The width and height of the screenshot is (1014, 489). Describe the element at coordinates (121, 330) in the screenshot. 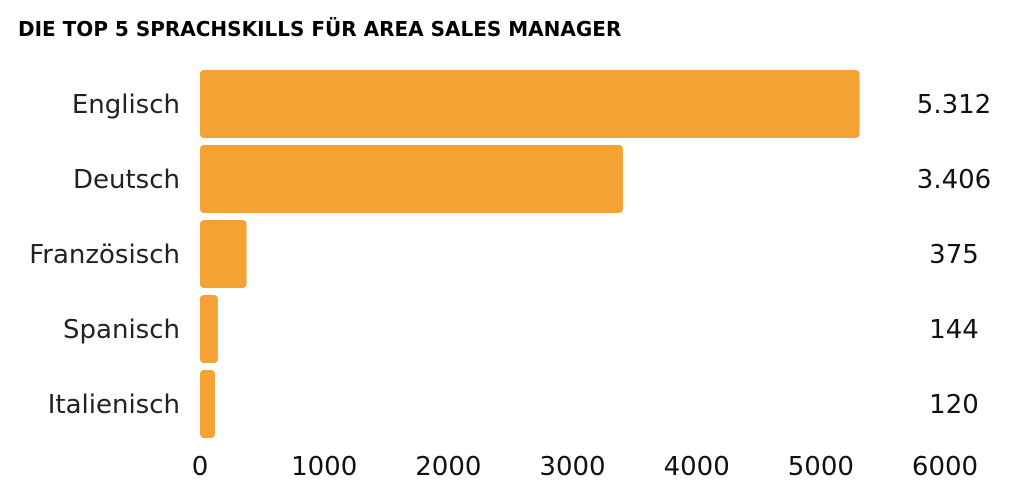

I see `category-label: Spanisch` at that location.